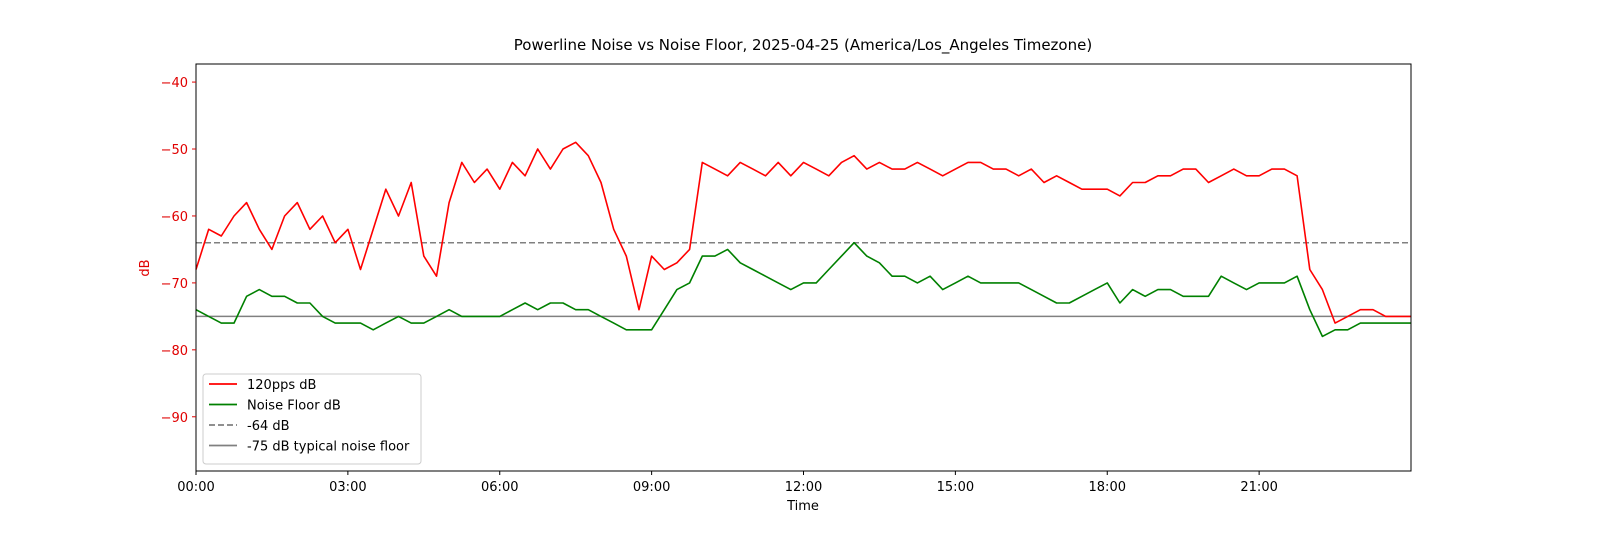 This screenshot has height=544, width=1600. Describe the element at coordinates (803, 289) in the screenshot. I see `series-line` at that location.